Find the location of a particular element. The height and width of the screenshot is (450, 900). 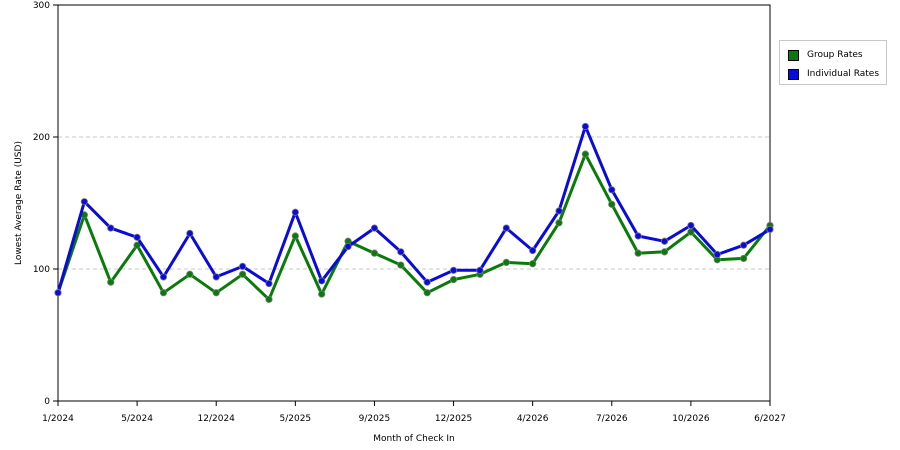

legend-item-individual: Individual Rates is located at coordinates (833, 74).